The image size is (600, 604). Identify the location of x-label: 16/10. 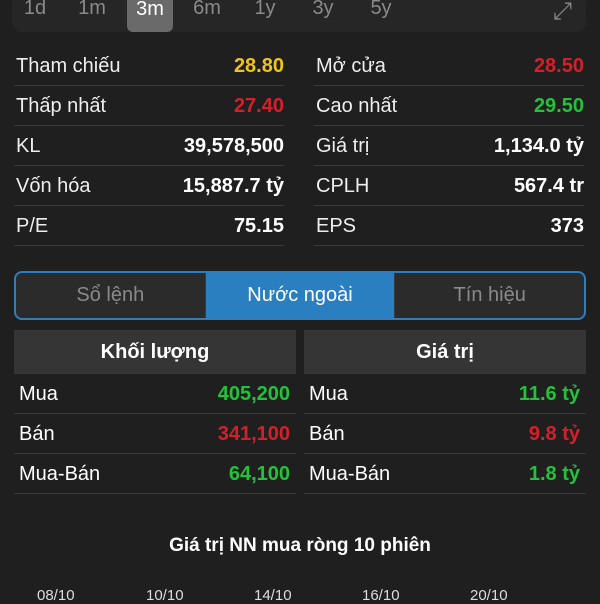
(381, 595).